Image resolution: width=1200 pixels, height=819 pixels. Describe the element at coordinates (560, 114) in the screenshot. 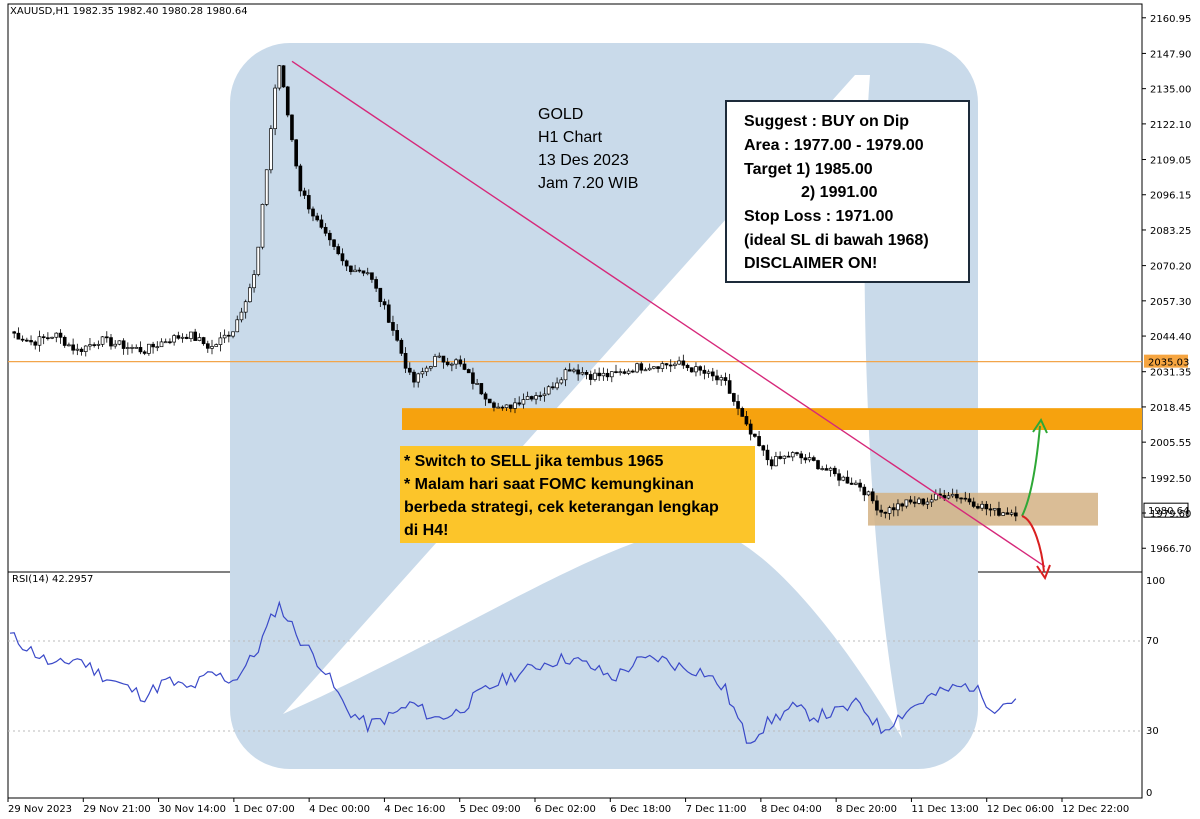

I see `title-line: GOLD` at that location.